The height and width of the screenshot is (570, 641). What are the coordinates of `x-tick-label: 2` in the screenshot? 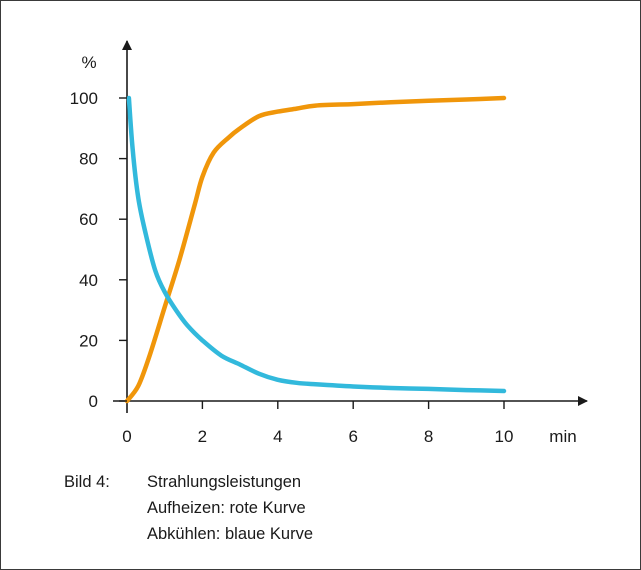 It's located at (202, 436).